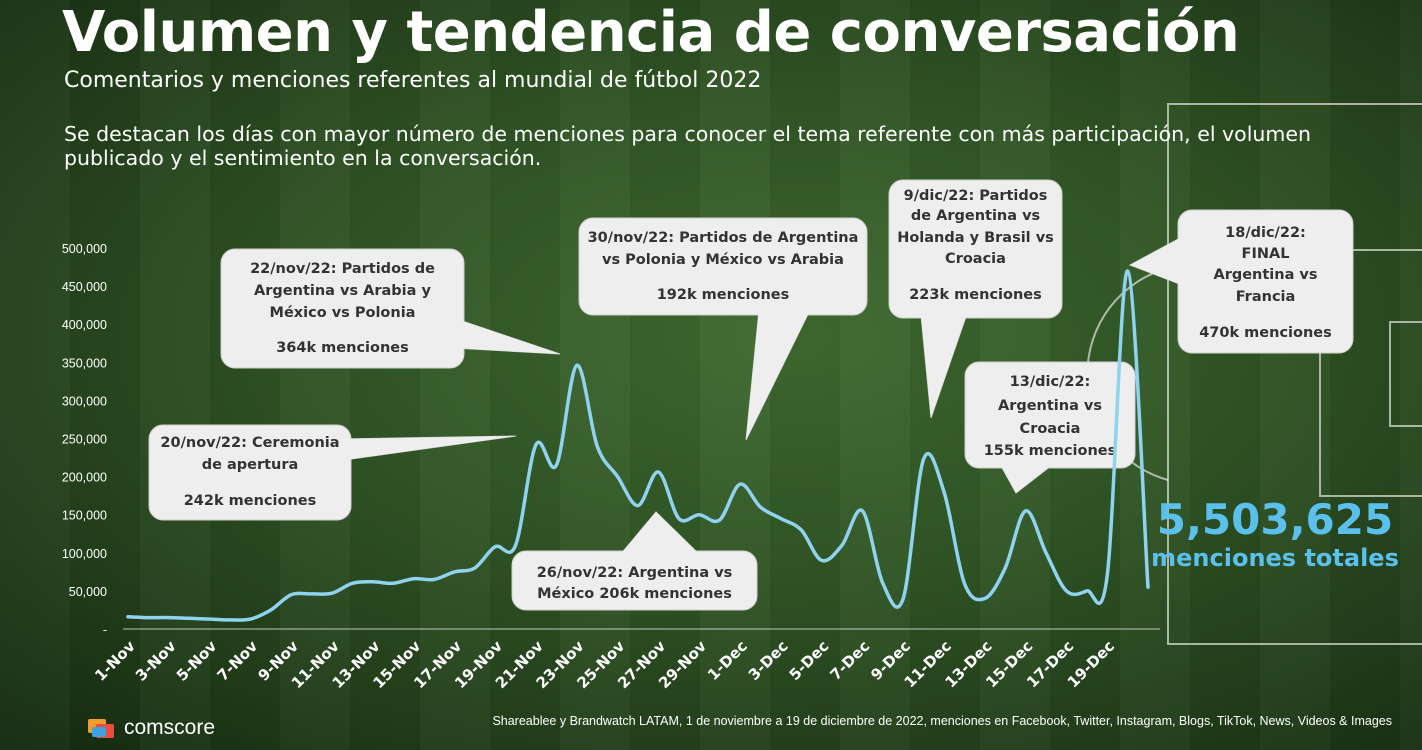 The width and height of the screenshot is (1422, 750). What do you see at coordinates (975, 295) in the screenshot?
I see `callout-detail: 223k menciones` at bounding box center [975, 295].